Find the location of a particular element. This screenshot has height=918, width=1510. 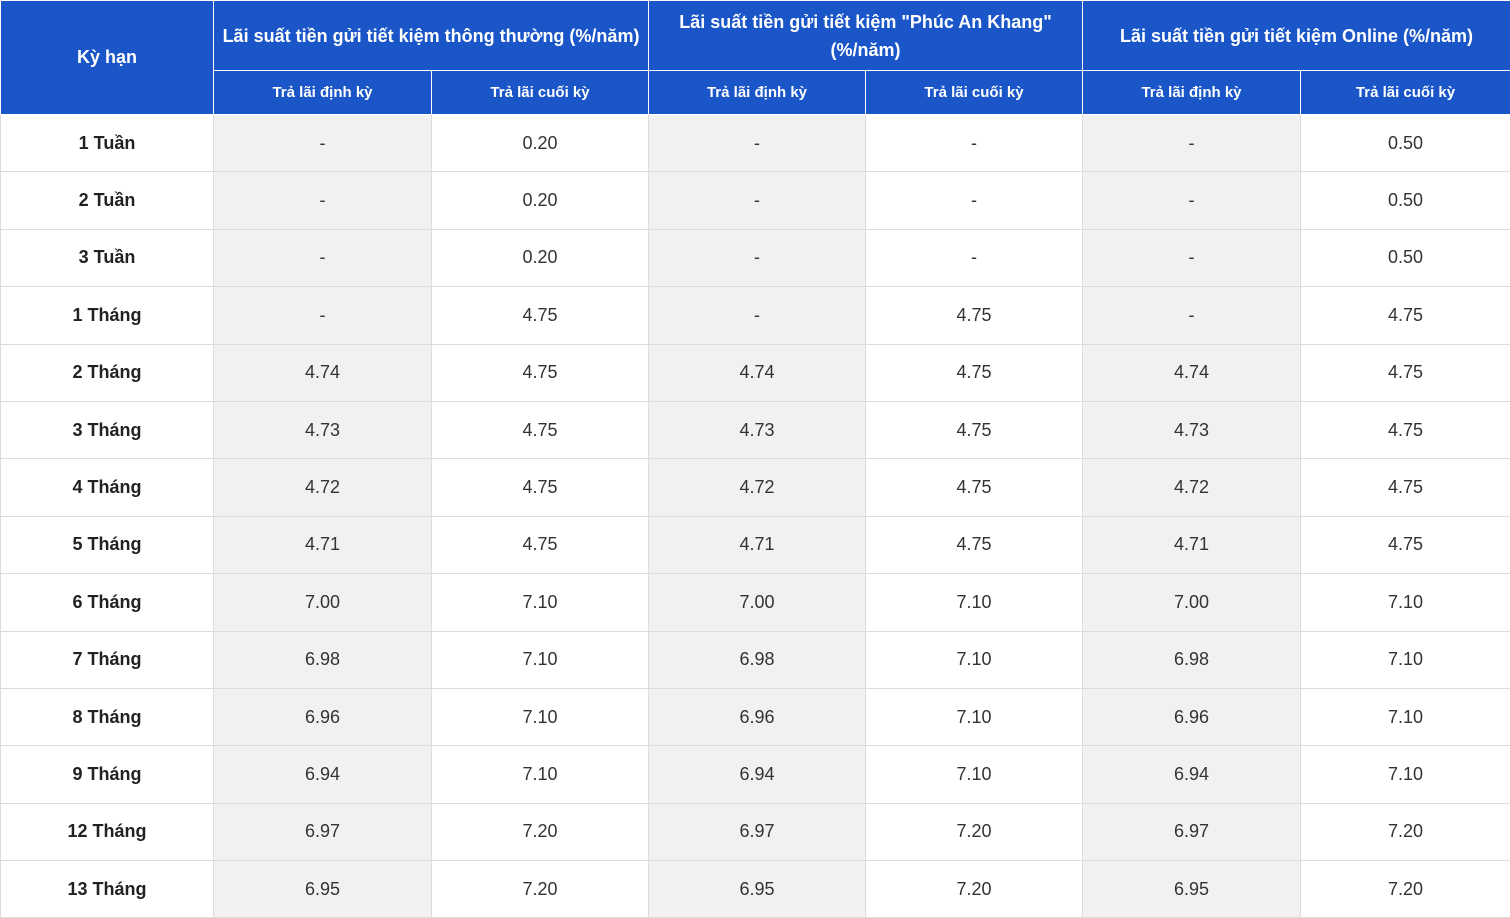

term-cell: 9 Tháng is located at coordinates (107, 774).